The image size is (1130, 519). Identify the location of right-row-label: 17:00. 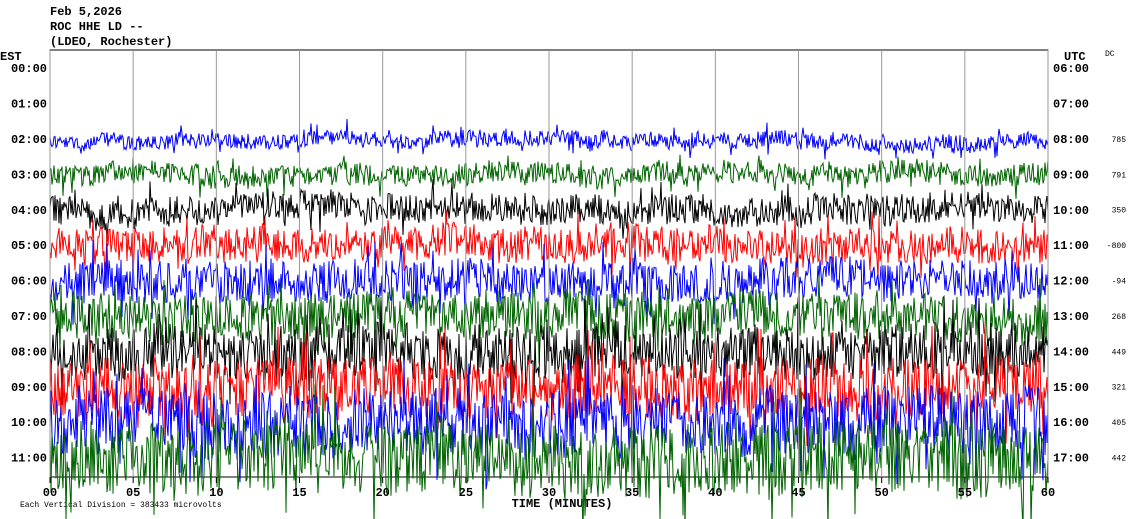
(1071, 459).